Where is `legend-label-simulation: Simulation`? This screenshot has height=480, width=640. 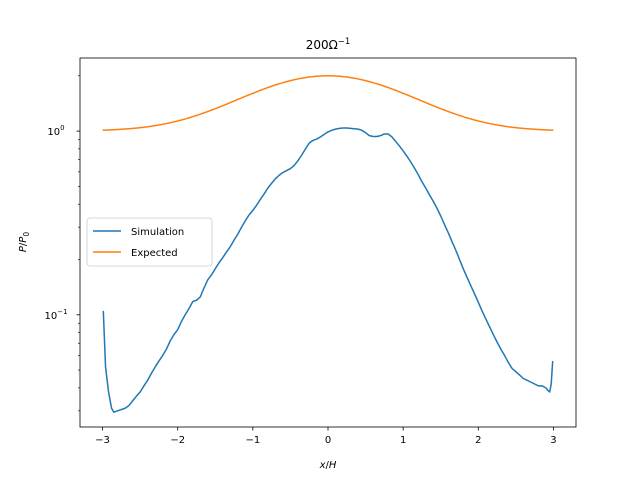
legend-label-simulation: Simulation is located at coordinates (157, 232).